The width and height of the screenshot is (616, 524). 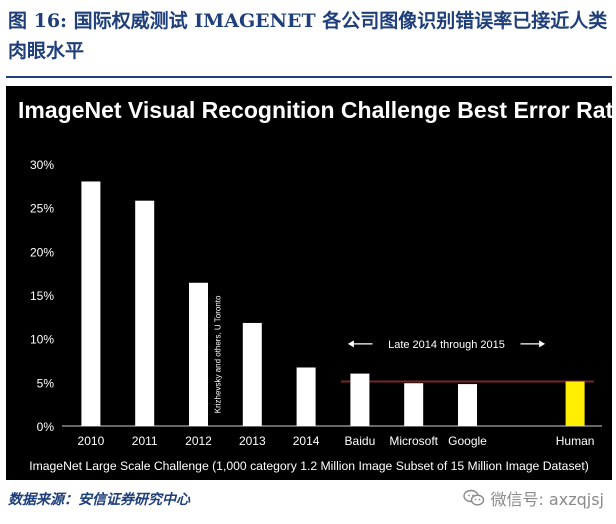 I want to click on y-tick-label: 10%, so click(x=42, y=340).